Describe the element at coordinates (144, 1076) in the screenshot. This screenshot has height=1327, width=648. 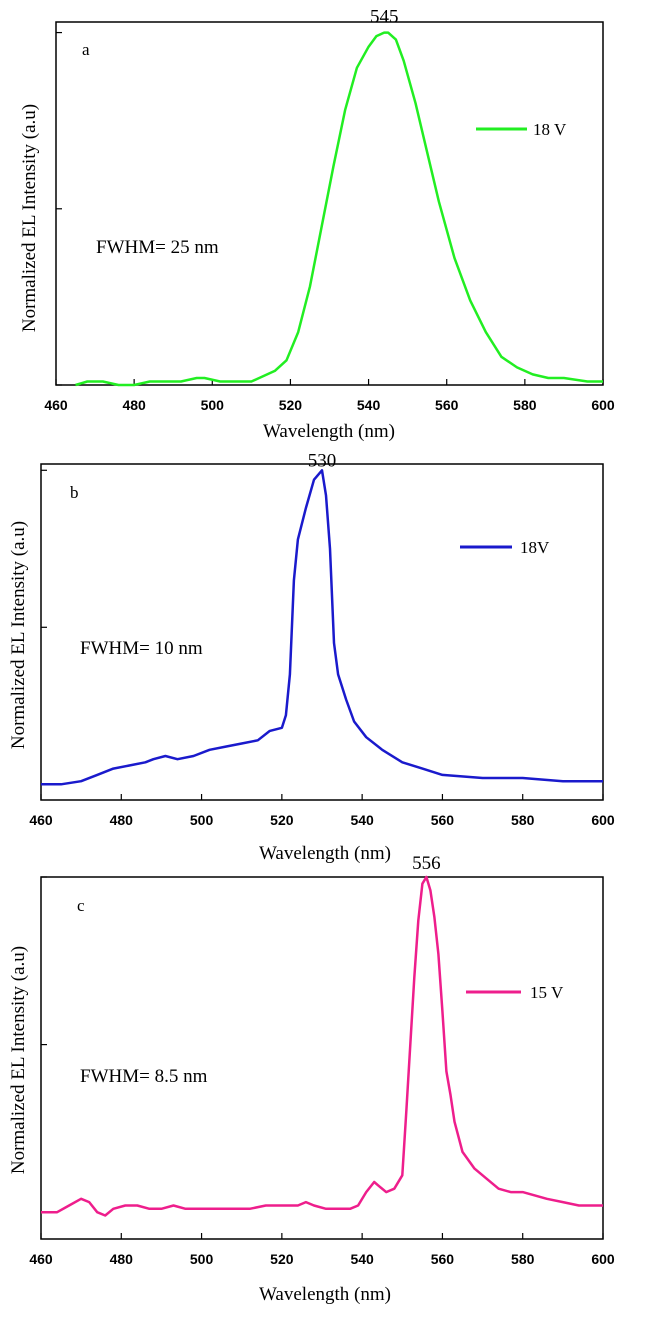
I see `fwhm-annotation: FWHM= 8.5 nm` at that location.